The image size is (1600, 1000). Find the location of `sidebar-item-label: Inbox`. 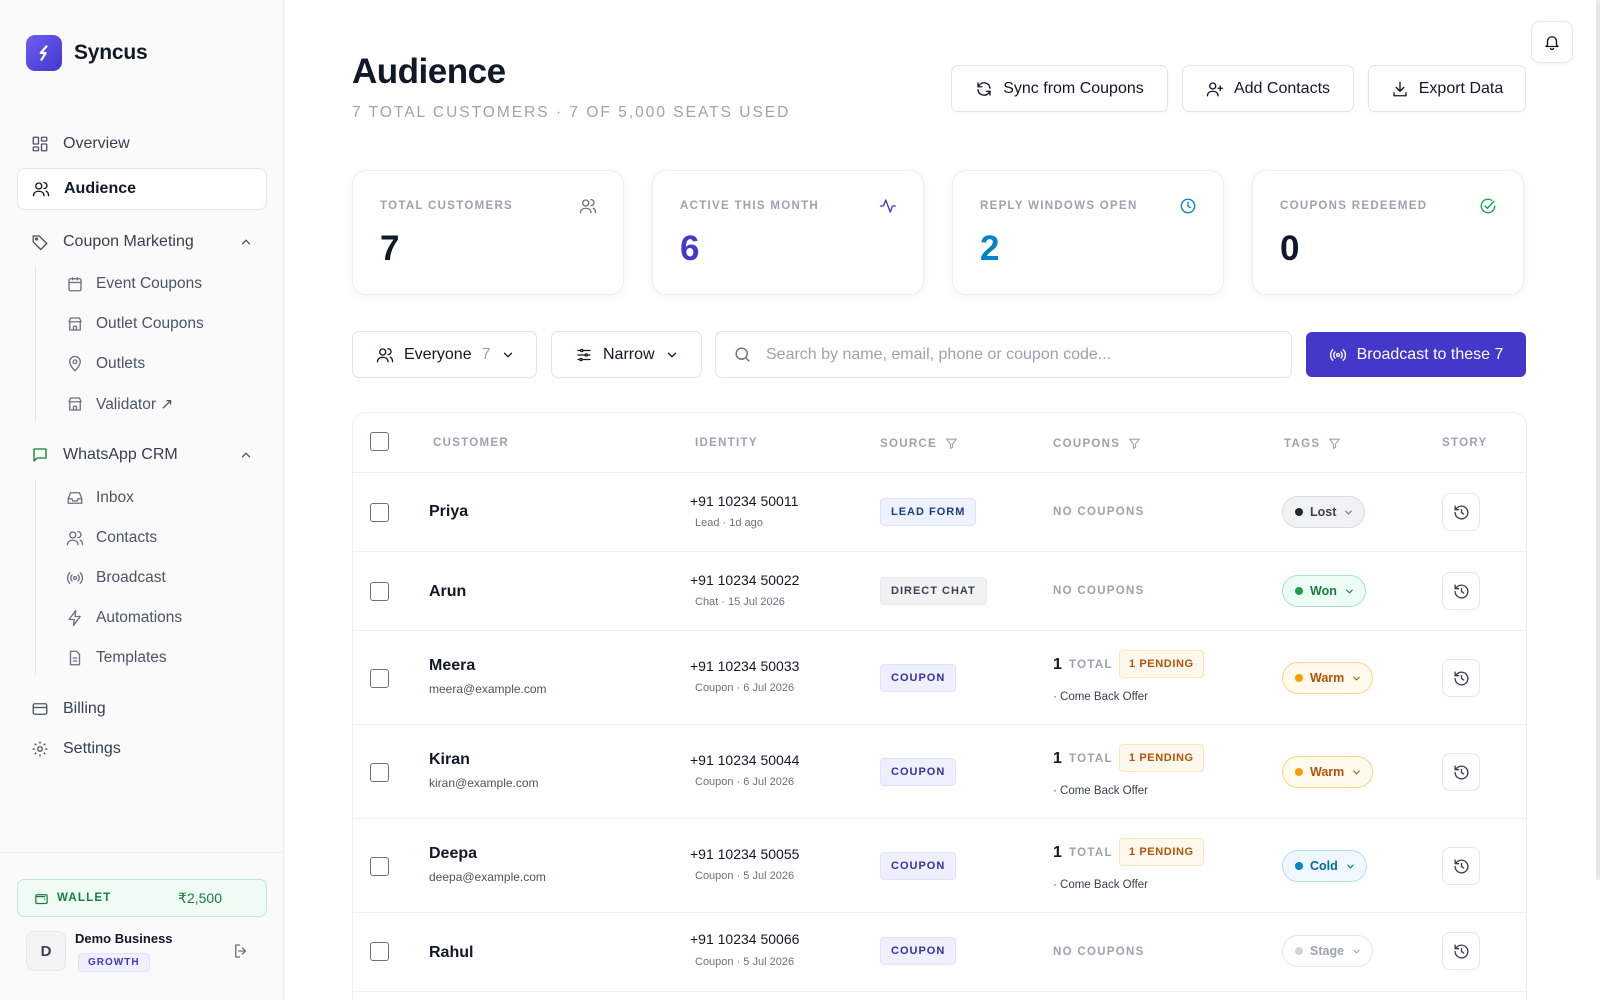

sidebar-item-label: Inbox is located at coordinates (115, 497).